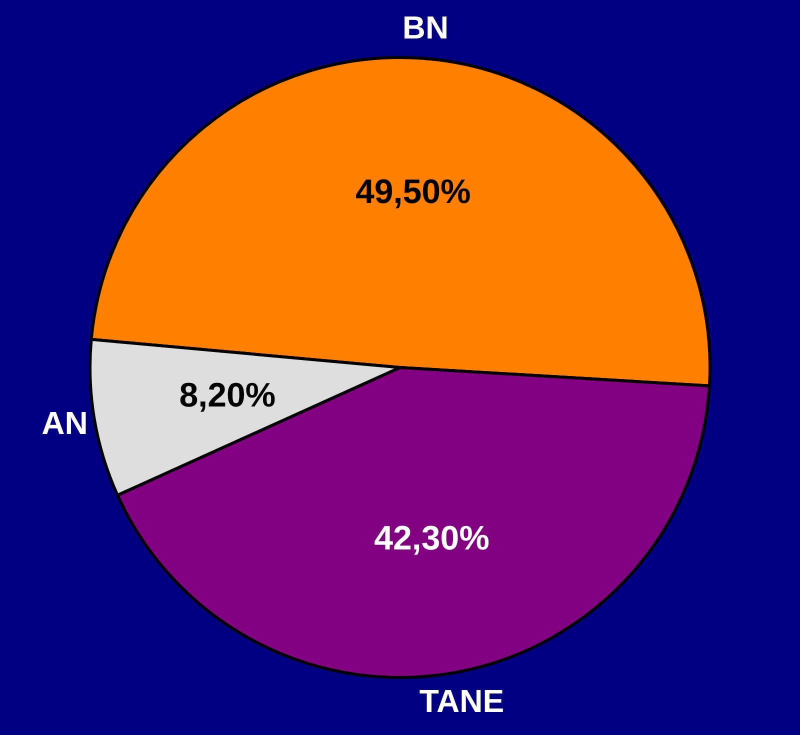 The width and height of the screenshot is (800, 735). Describe the element at coordinates (461, 700) in the screenshot. I see `slice-label: TANE` at that location.